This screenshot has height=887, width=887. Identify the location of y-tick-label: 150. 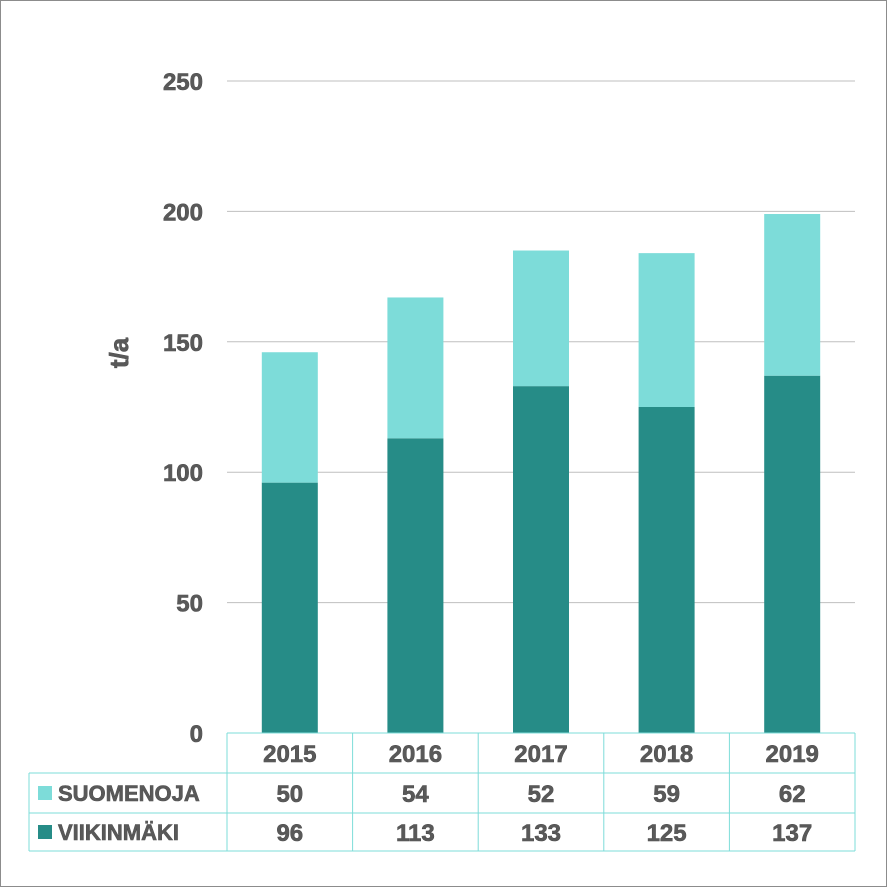
(183, 343).